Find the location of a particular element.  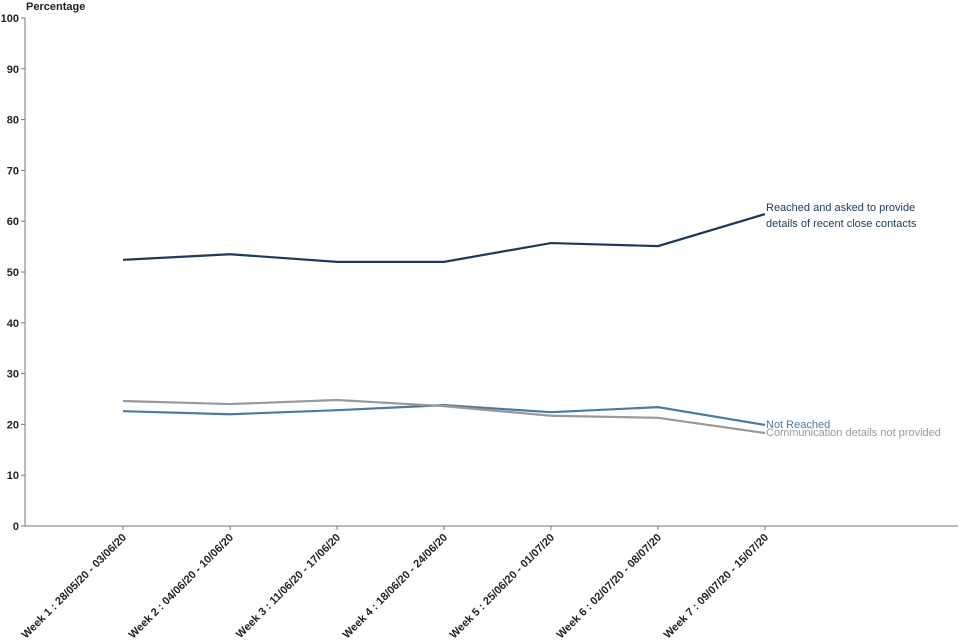

x-tick-label: Week 1 : 28/05/20 - 03/06/20 is located at coordinates (75, 586).